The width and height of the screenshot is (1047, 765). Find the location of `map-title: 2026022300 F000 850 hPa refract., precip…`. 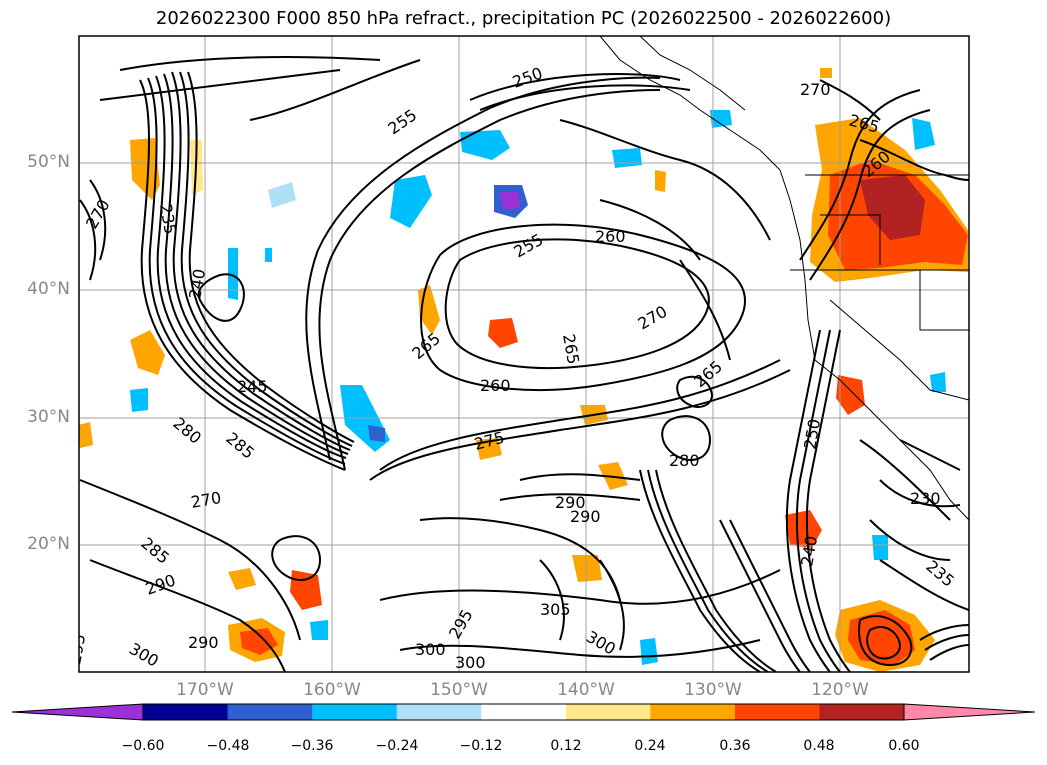

map-title: 2026022300 F000 850 hPa refract., precip… is located at coordinates (523, 18).